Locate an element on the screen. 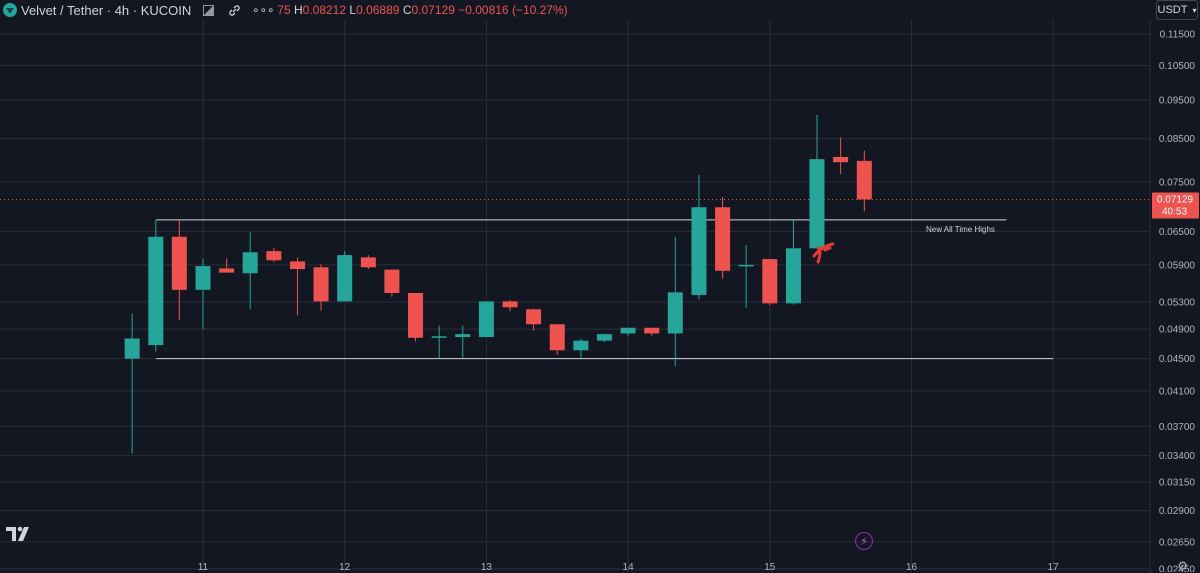  close-label: C is located at coordinates (407, 10).